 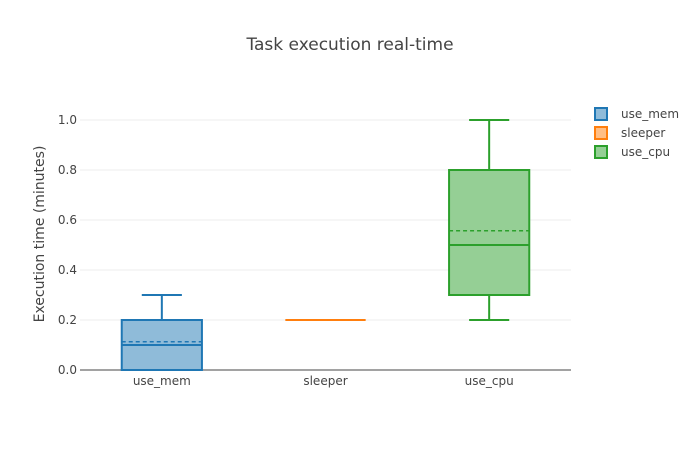 What do you see at coordinates (643, 133) in the screenshot?
I see `legend-label: sleeper` at bounding box center [643, 133].